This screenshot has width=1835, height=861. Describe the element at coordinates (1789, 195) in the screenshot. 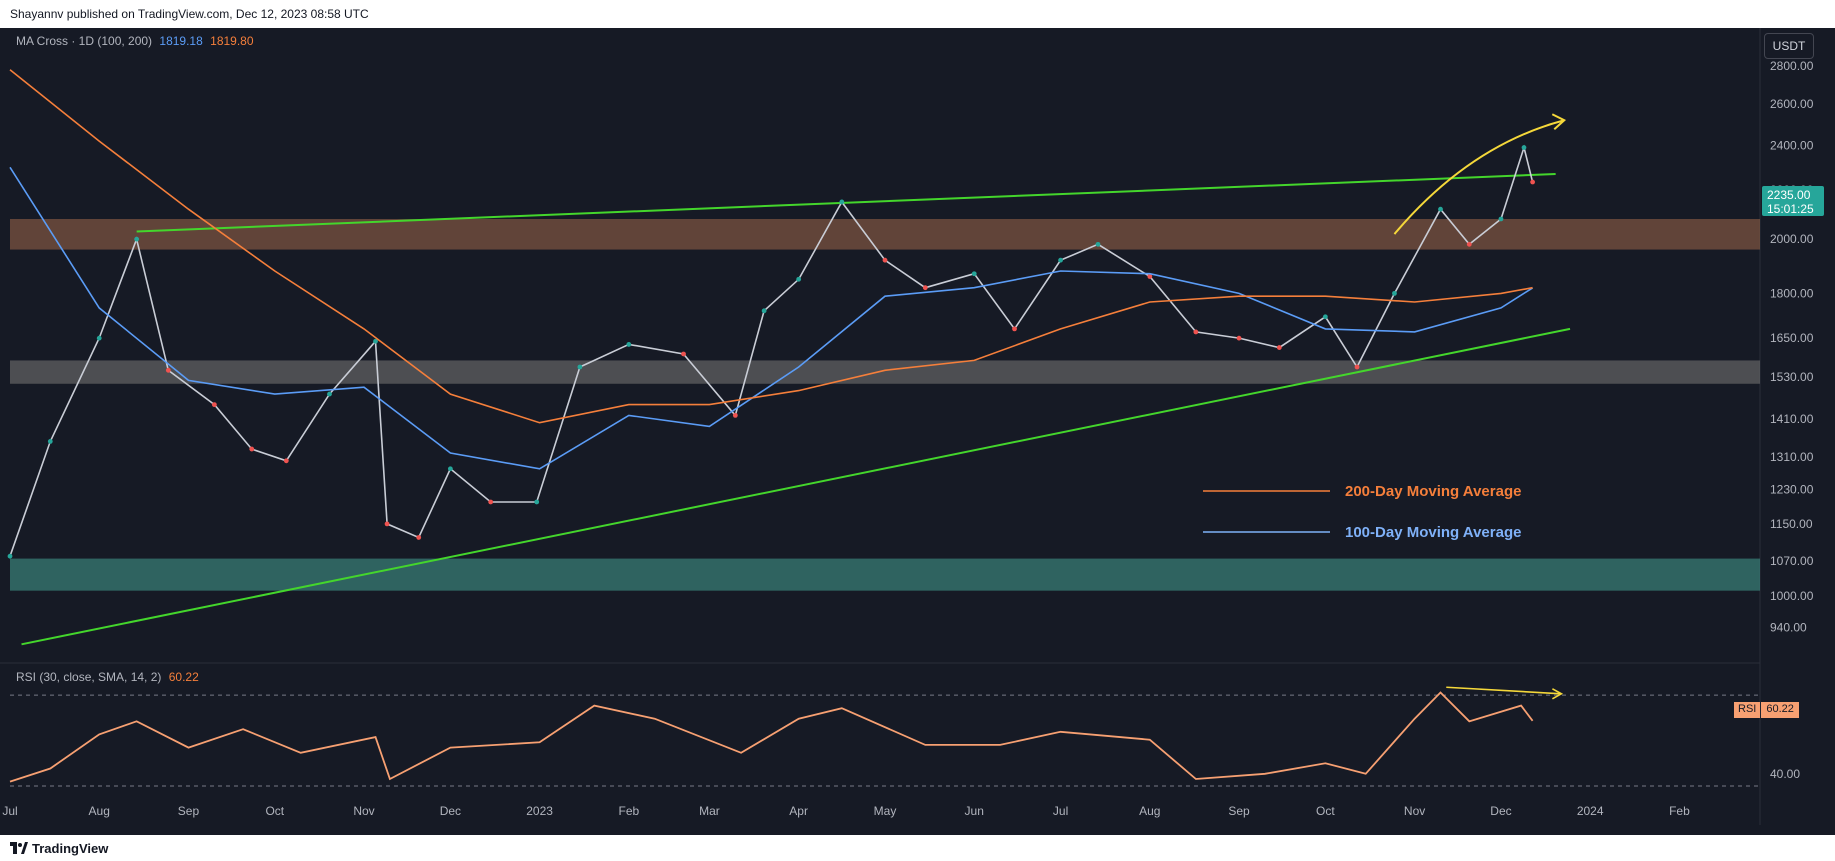

I see `current-price-value: 2235.00` at that location.